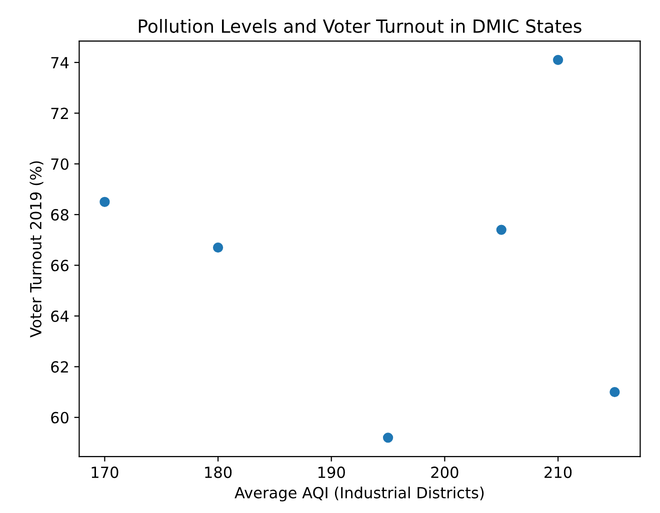  I want to click on x-tick-label: 190, so click(331, 472).